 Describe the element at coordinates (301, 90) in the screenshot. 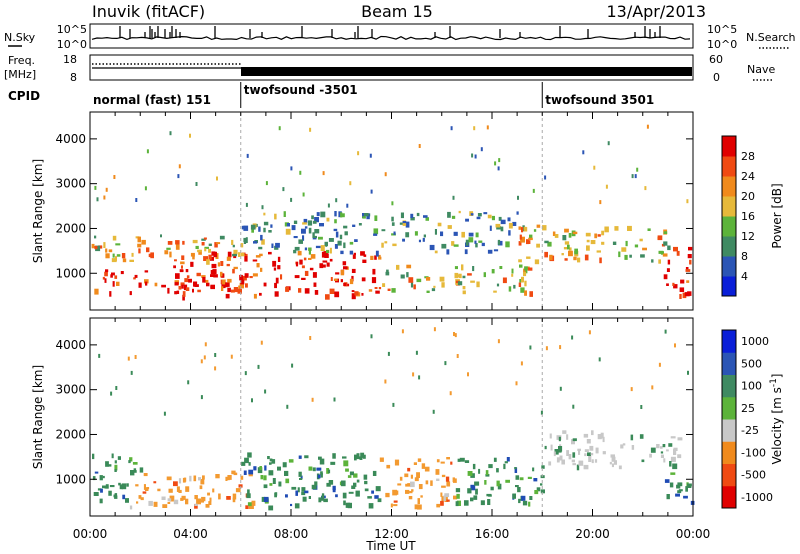

I see `cpid-entry: twofsound -3501` at that location.